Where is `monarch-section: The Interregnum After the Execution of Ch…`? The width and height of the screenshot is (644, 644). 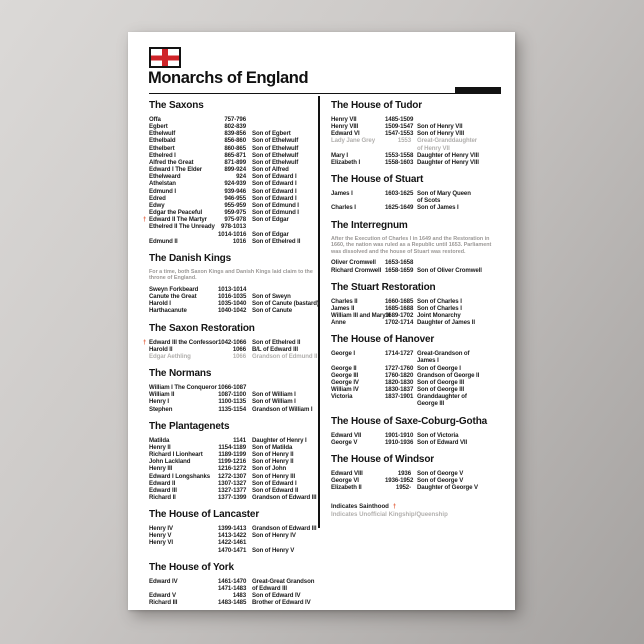 monarch-section: The Interregnum After the Execution of Ch… is located at coordinates (416, 247).